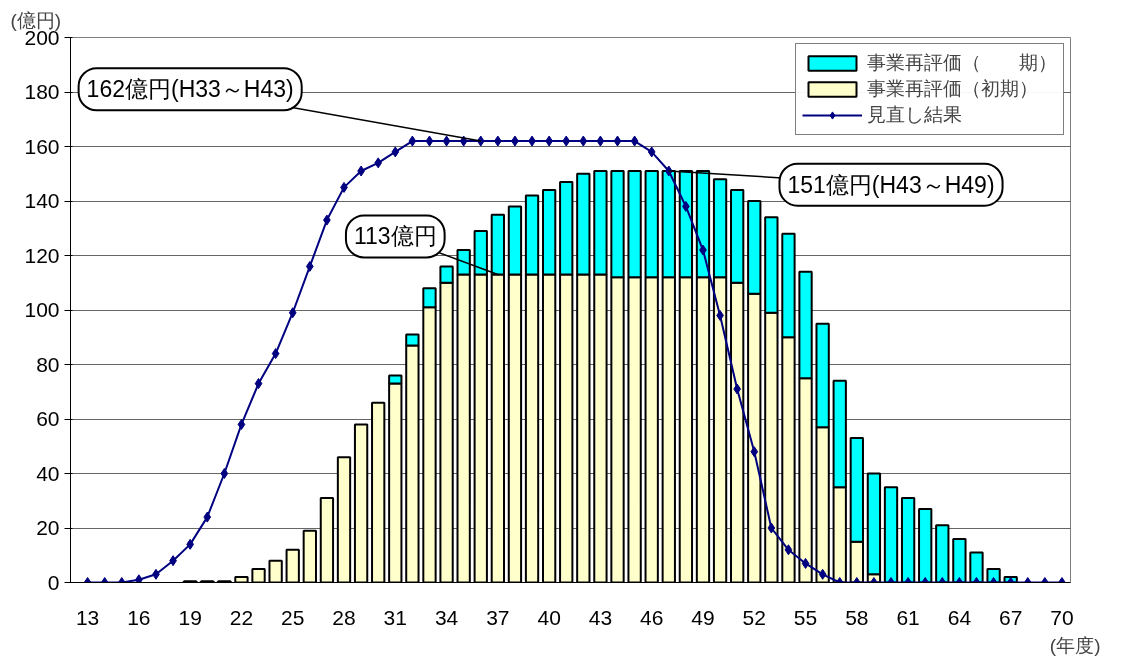  What do you see at coordinates (703, 617) in the screenshot?
I see `x-tick-label: 49` at bounding box center [703, 617].